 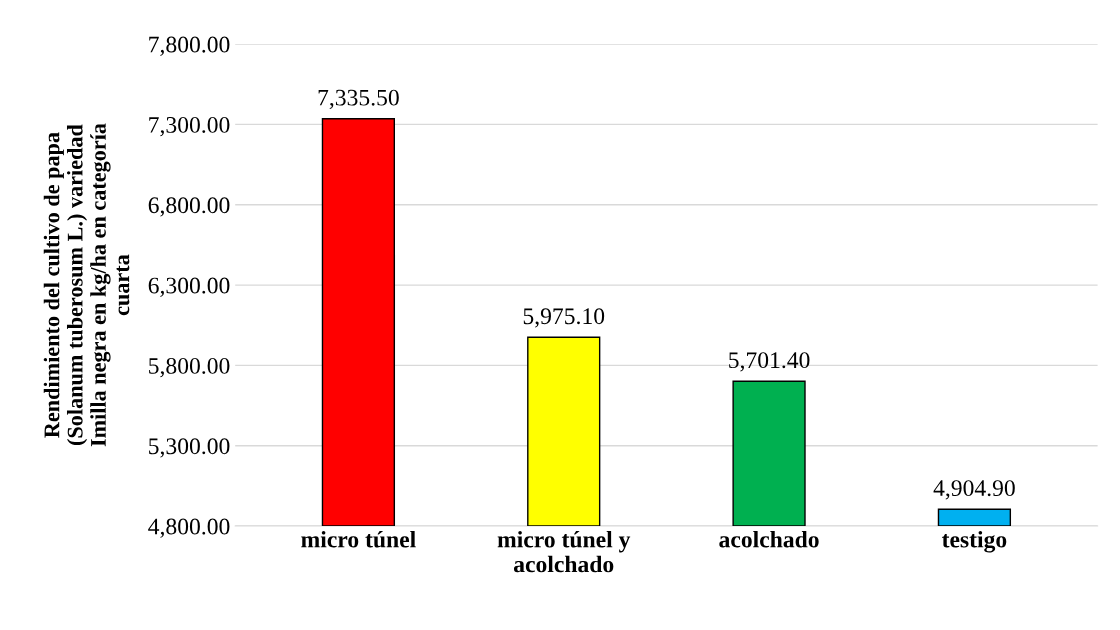 What do you see at coordinates (564, 318) in the screenshot?
I see `data-label: 5,975.10` at bounding box center [564, 318].